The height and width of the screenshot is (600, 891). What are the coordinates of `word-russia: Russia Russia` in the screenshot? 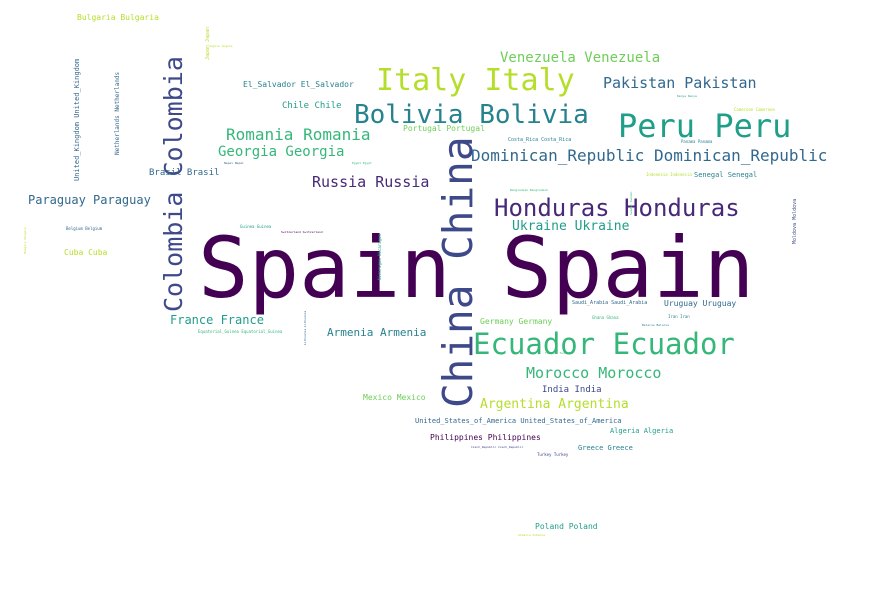 It's located at (371, 182).